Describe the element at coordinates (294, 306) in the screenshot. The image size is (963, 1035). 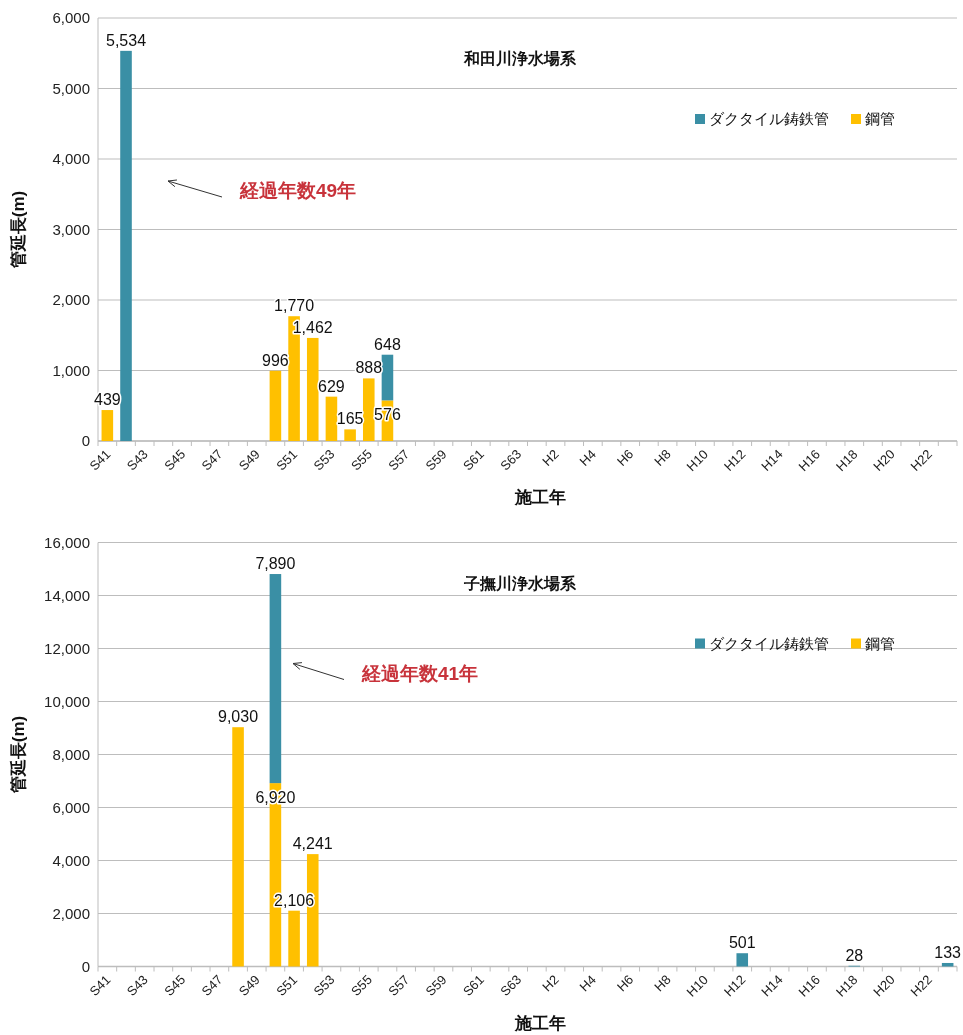
I see `data-label: 1,770` at that location.